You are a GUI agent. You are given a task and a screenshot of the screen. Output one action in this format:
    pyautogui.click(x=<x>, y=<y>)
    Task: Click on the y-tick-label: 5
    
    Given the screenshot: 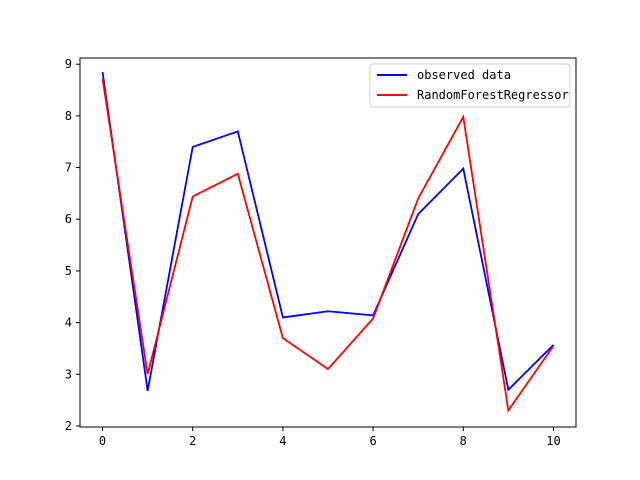 What is the action you would take?
    pyautogui.click(x=68, y=271)
    